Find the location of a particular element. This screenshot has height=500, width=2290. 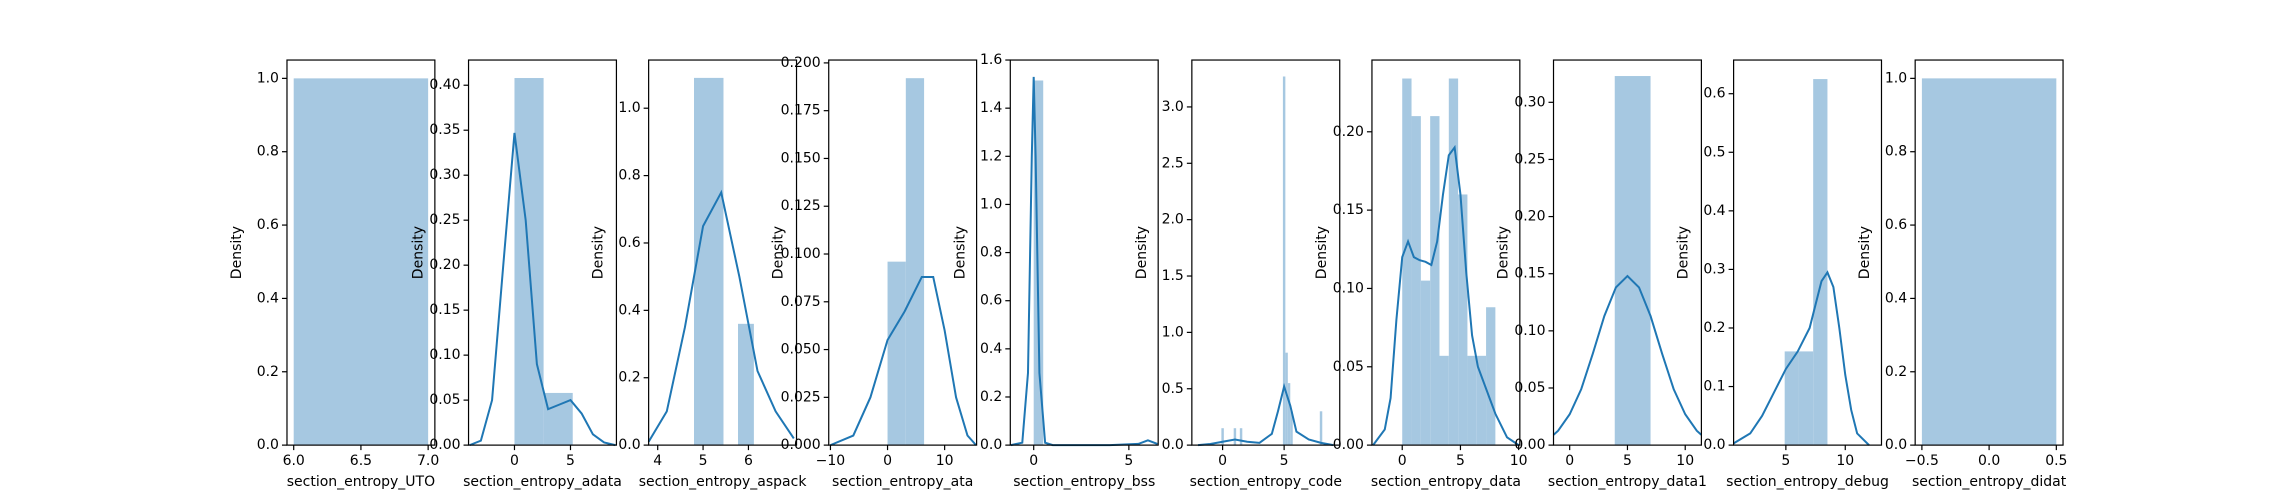

y-tick-label: 0.05 is located at coordinates (1348, 367).